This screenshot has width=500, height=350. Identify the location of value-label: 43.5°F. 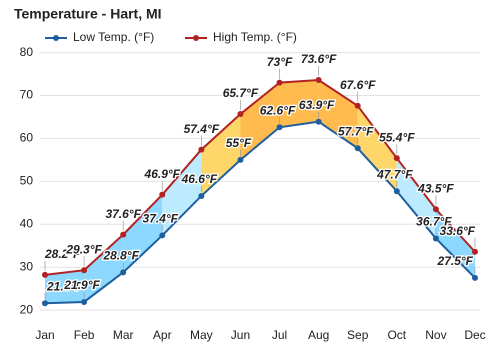
(435, 188).